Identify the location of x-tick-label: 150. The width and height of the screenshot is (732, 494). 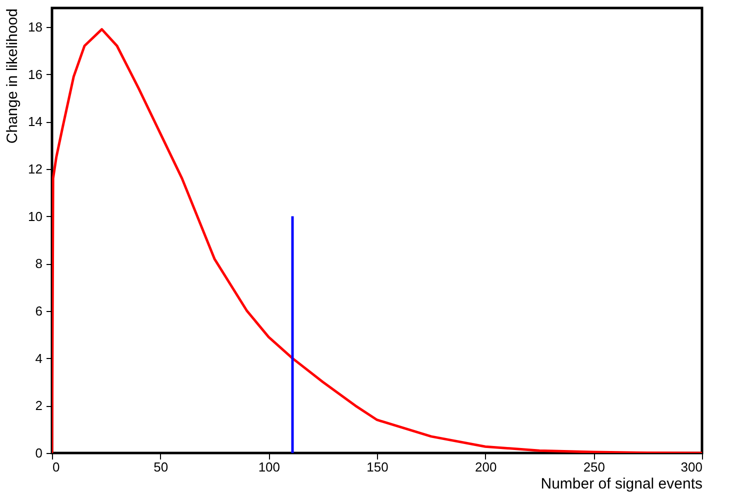
(377, 467).